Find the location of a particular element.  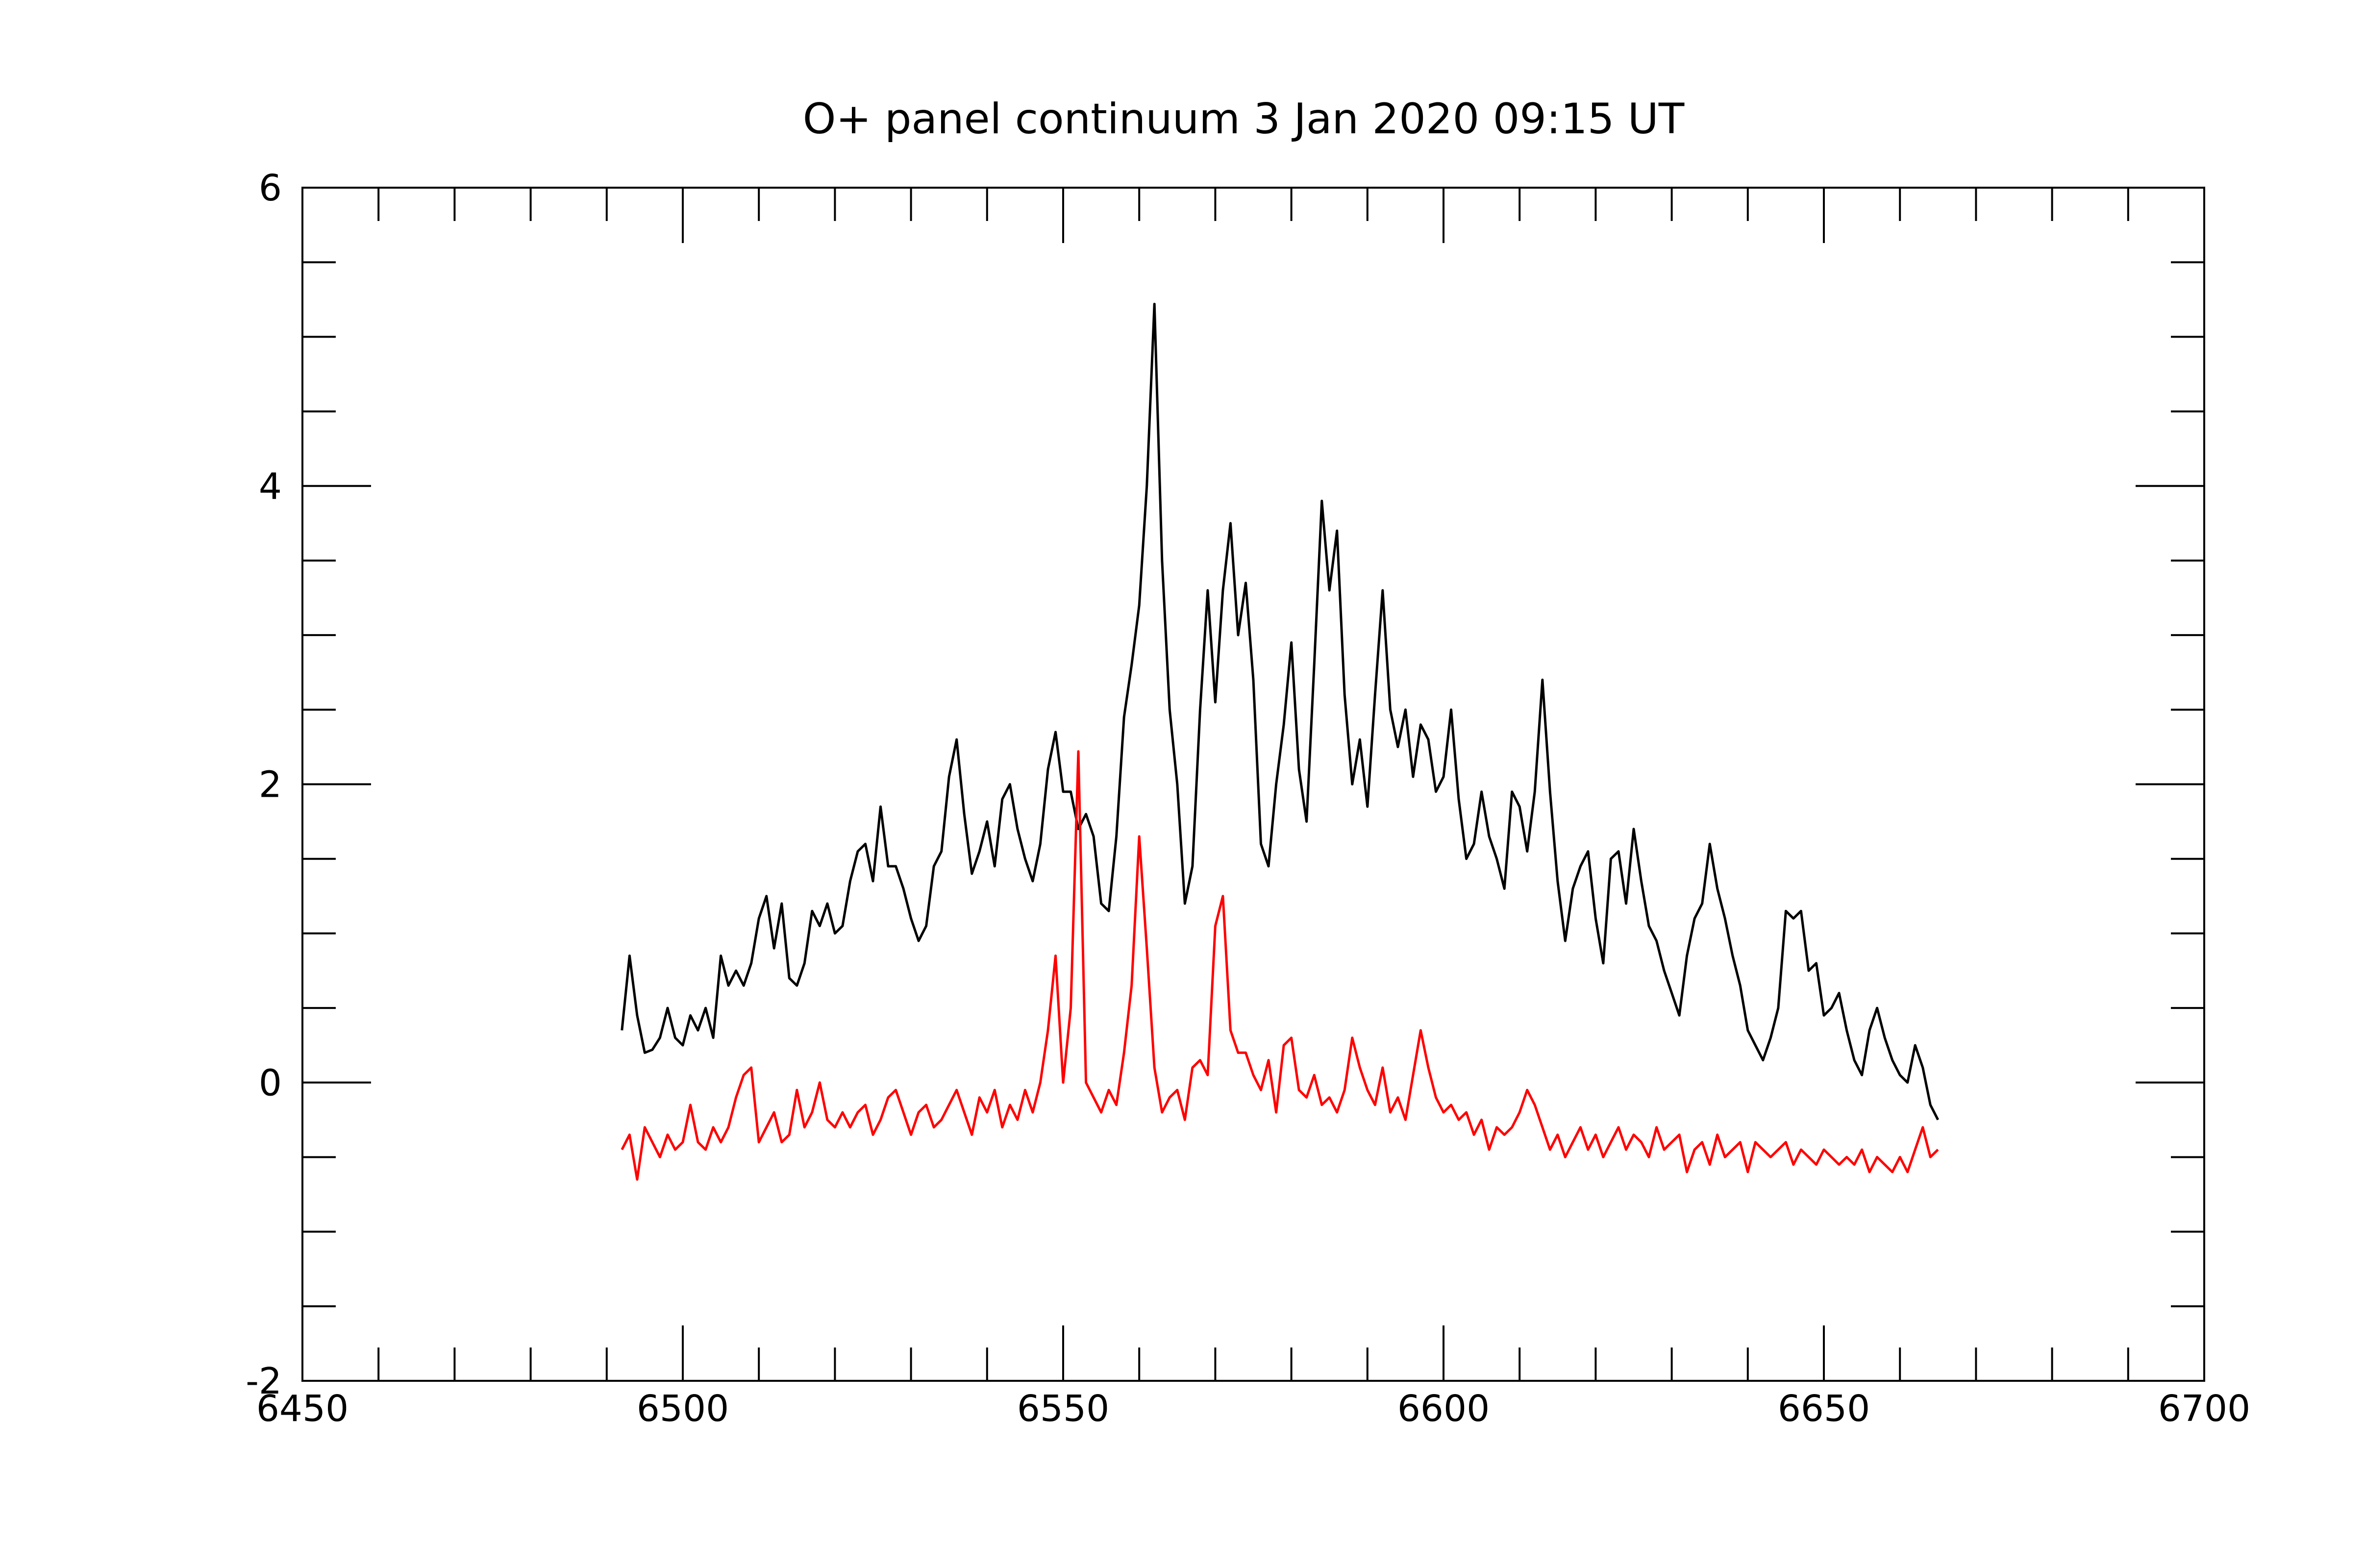

y-tick-label: 2 is located at coordinates (270, 785).